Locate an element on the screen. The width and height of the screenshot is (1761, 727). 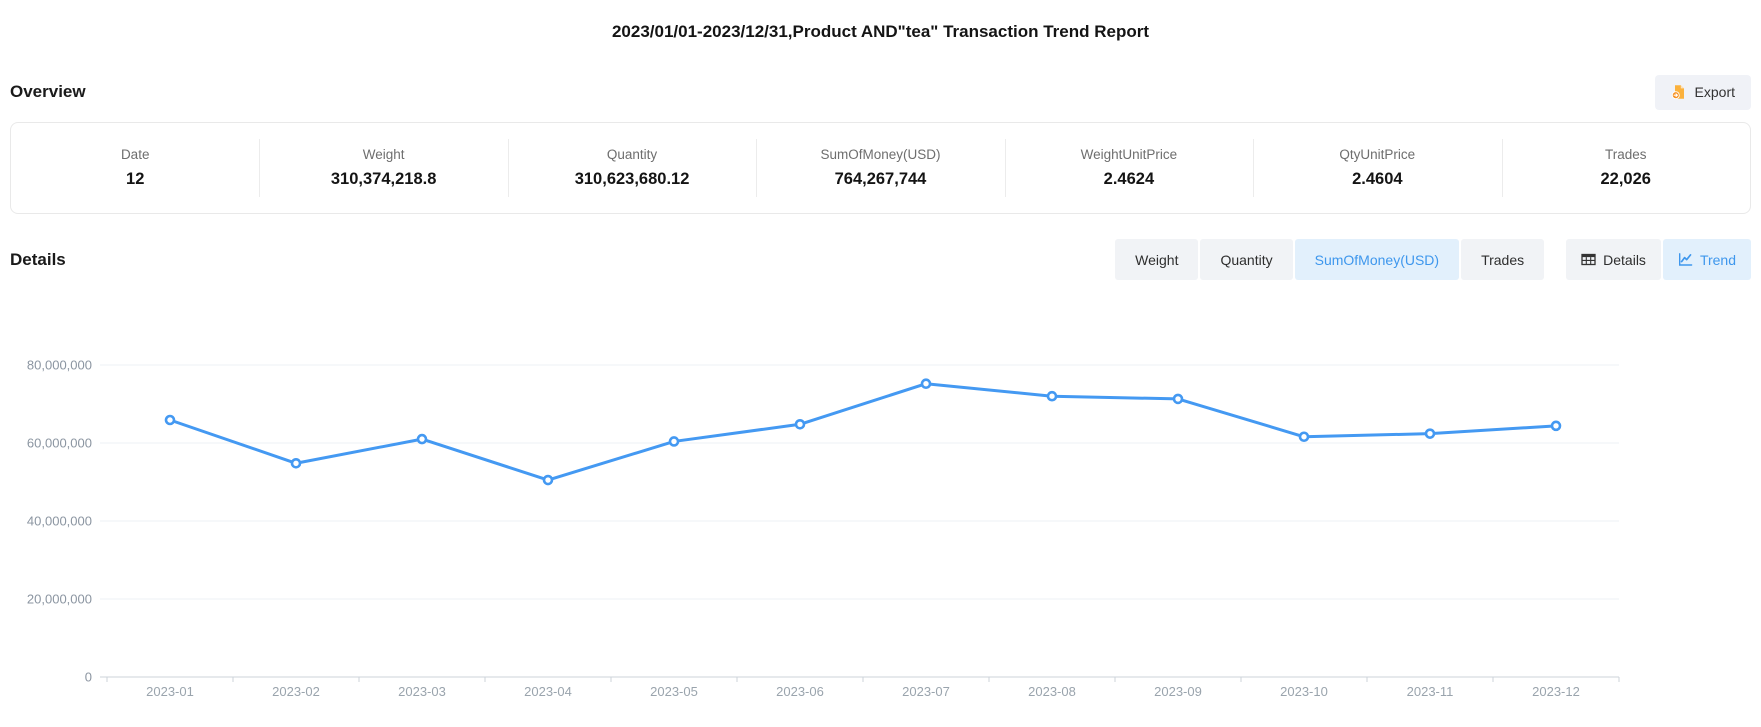
stat-label: WeightUnitPrice is located at coordinates (1129, 154).